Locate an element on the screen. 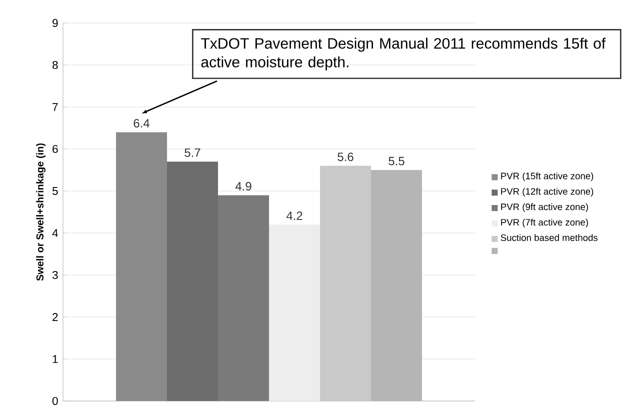  y-tick-label: 3 is located at coordinates (55, 275).